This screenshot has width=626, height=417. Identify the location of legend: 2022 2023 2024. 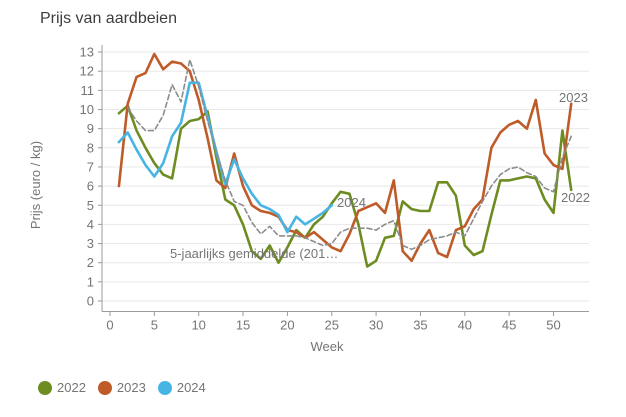
(122, 387).